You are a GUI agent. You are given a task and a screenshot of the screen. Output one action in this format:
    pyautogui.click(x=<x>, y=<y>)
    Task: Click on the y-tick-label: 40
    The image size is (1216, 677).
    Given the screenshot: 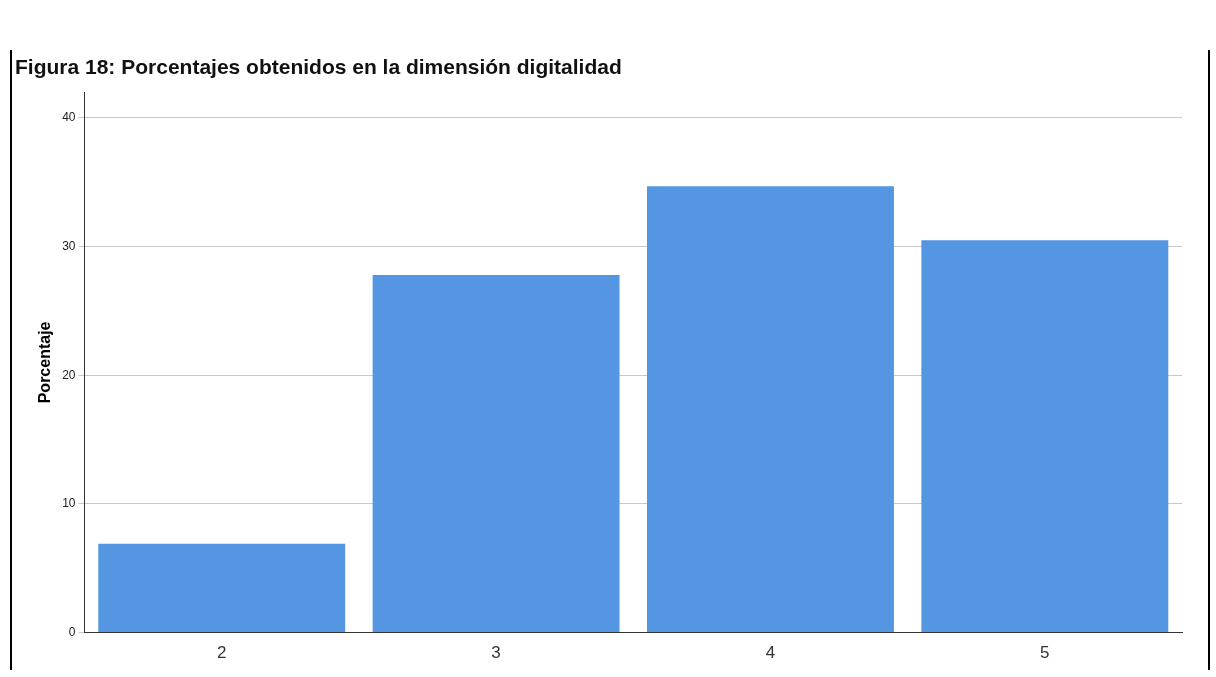 What is the action you would take?
    pyautogui.click(x=69, y=117)
    